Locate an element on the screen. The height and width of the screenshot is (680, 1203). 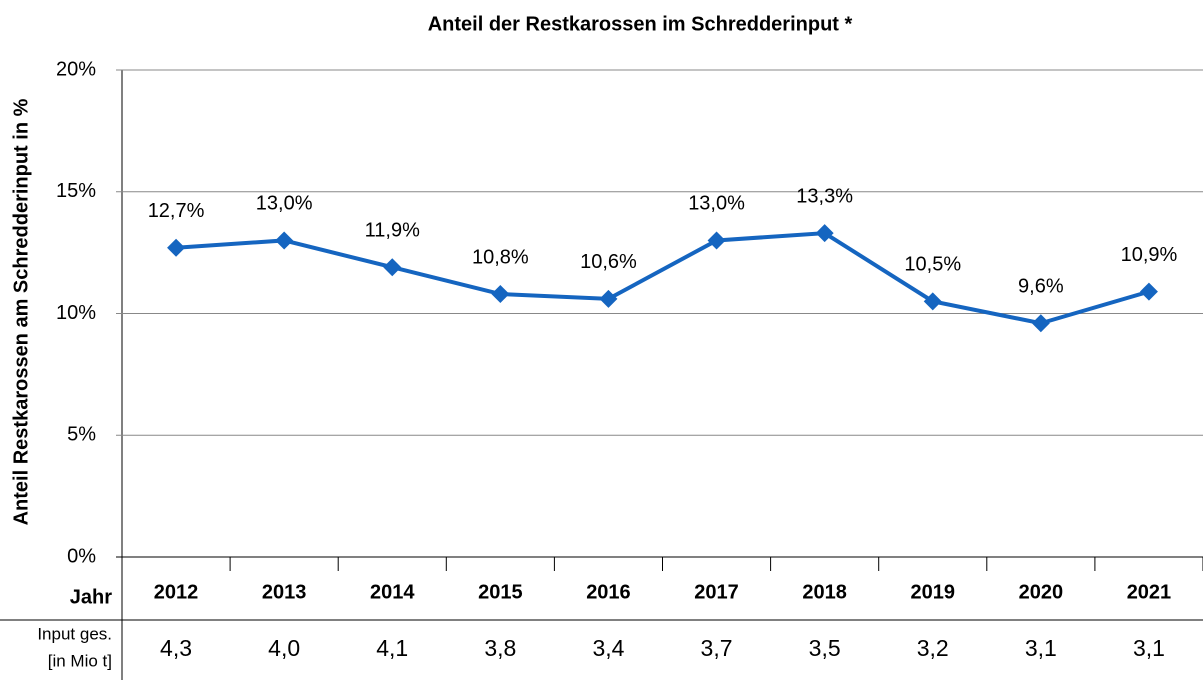
y-tick-label: 5% is located at coordinates (81, 435).